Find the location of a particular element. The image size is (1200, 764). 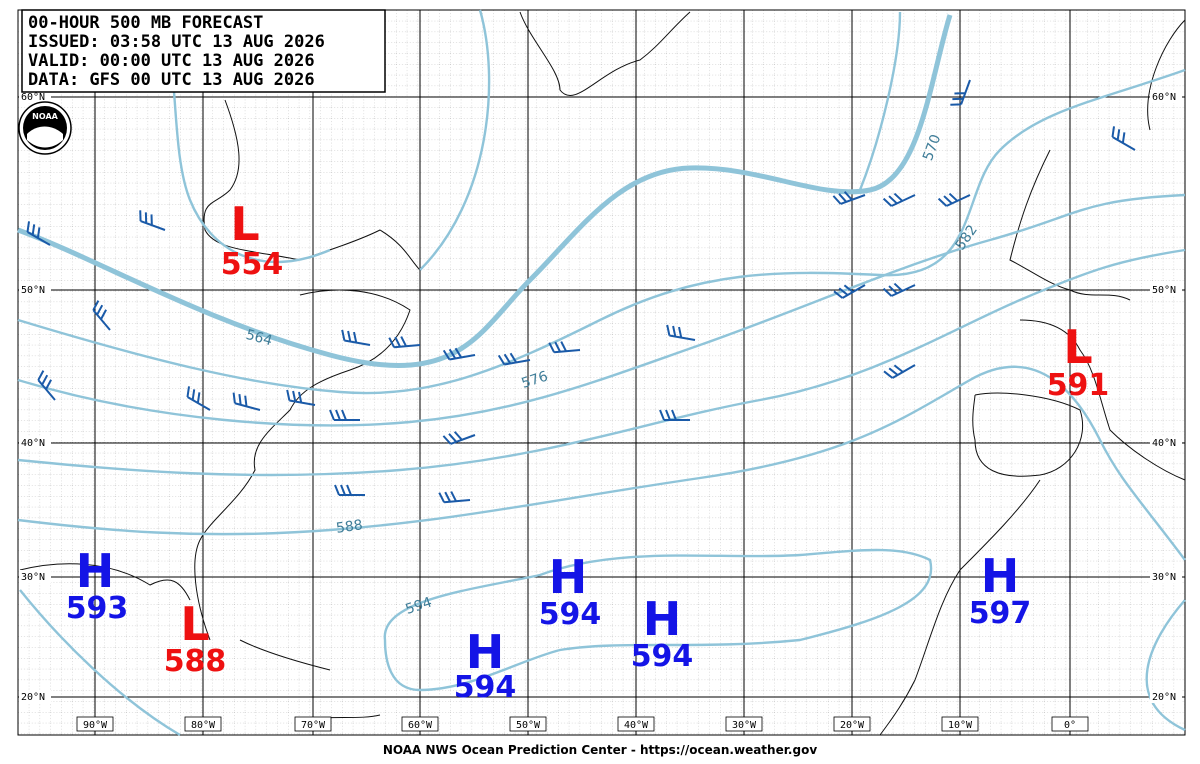

longitude-label: 40°W is located at coordinates (636, 725).